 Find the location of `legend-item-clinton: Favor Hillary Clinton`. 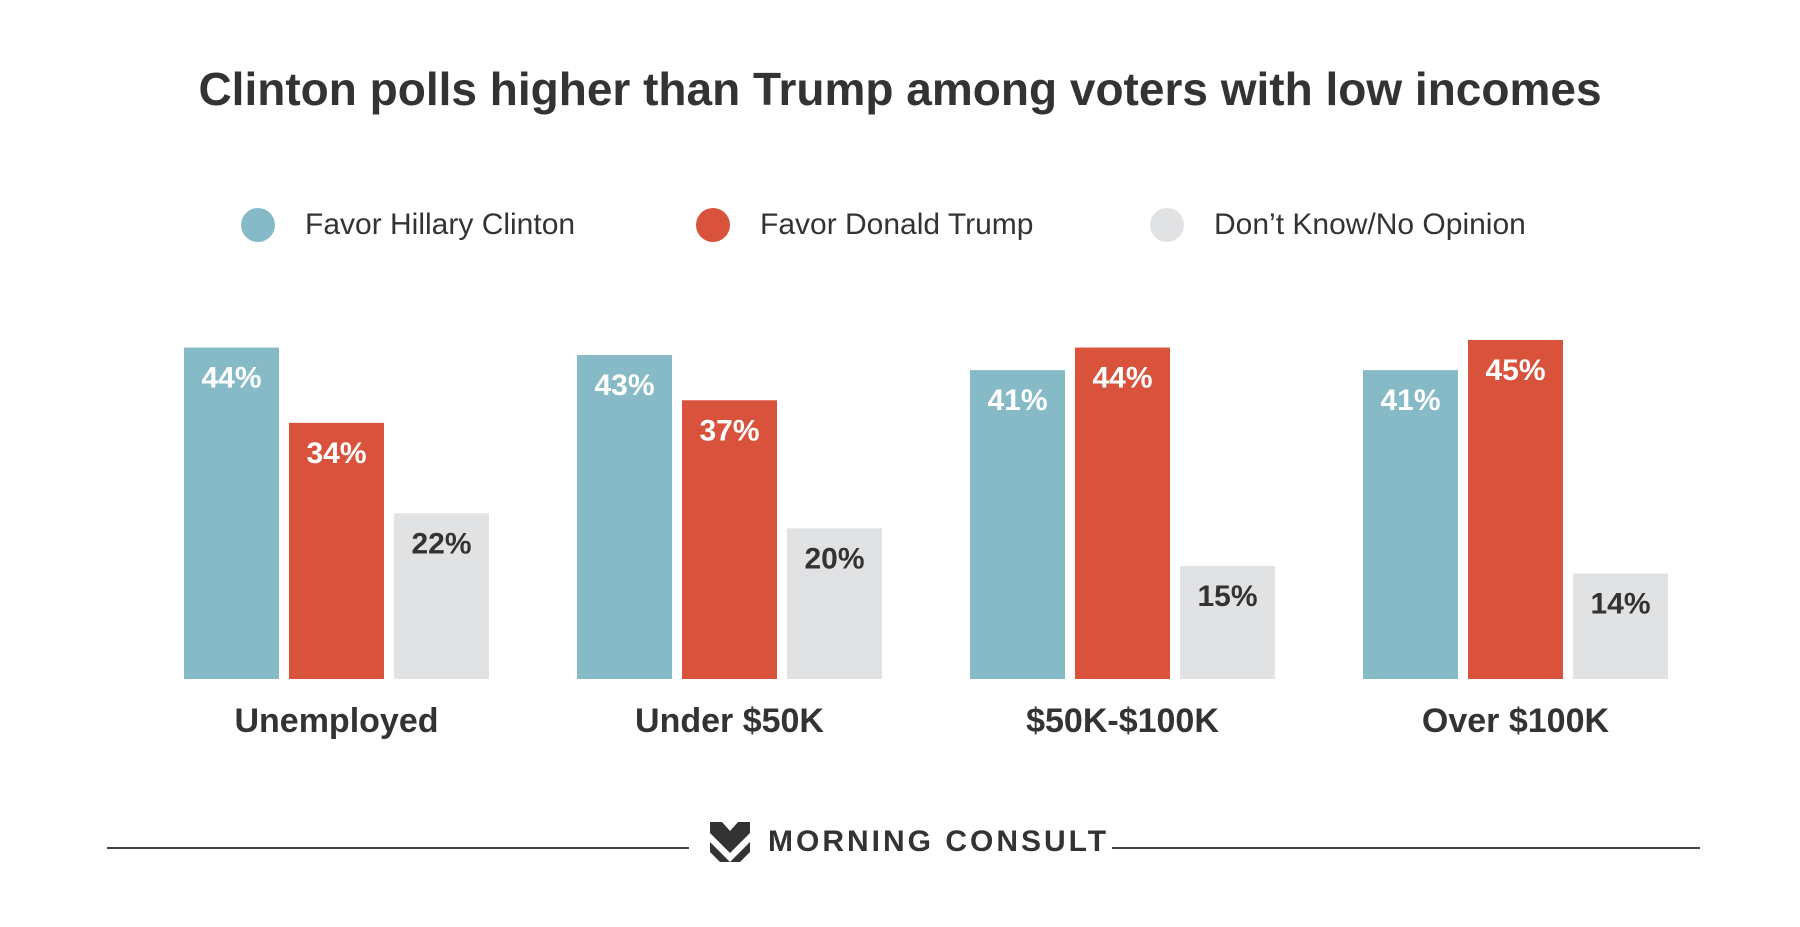

legend-item-clinton: Favor Hillary Clinton is located at coordinates (408, 225).